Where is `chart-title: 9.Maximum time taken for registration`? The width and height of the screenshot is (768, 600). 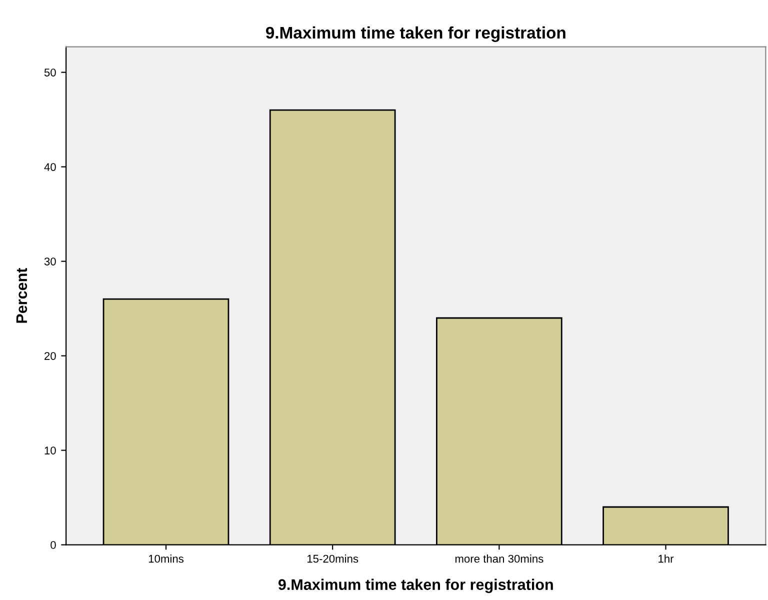
chart-title: 9.Maximum time taken for registration is located at coordinates (416, 34).